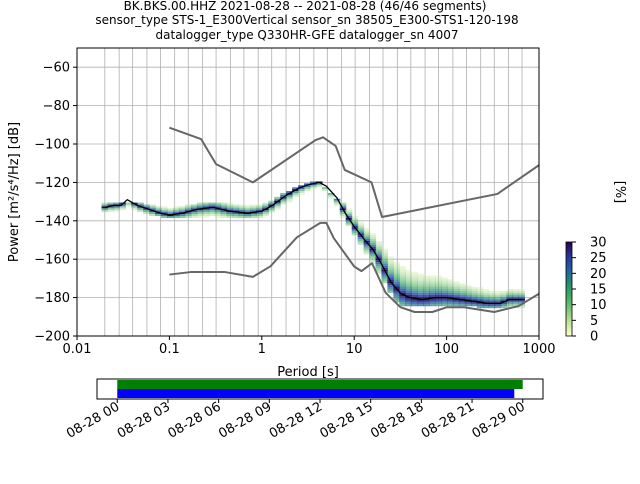  Describe the element at coordinates (56, 106) in the screenshot. I see `y-tick-label: −80` at that location.